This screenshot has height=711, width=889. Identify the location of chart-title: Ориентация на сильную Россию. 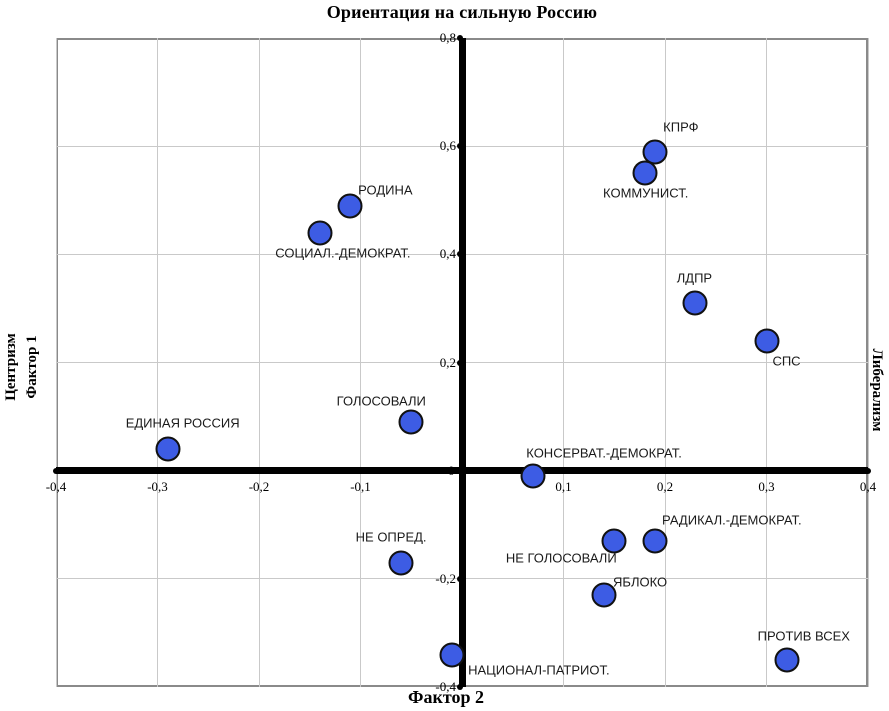
(462, 12).